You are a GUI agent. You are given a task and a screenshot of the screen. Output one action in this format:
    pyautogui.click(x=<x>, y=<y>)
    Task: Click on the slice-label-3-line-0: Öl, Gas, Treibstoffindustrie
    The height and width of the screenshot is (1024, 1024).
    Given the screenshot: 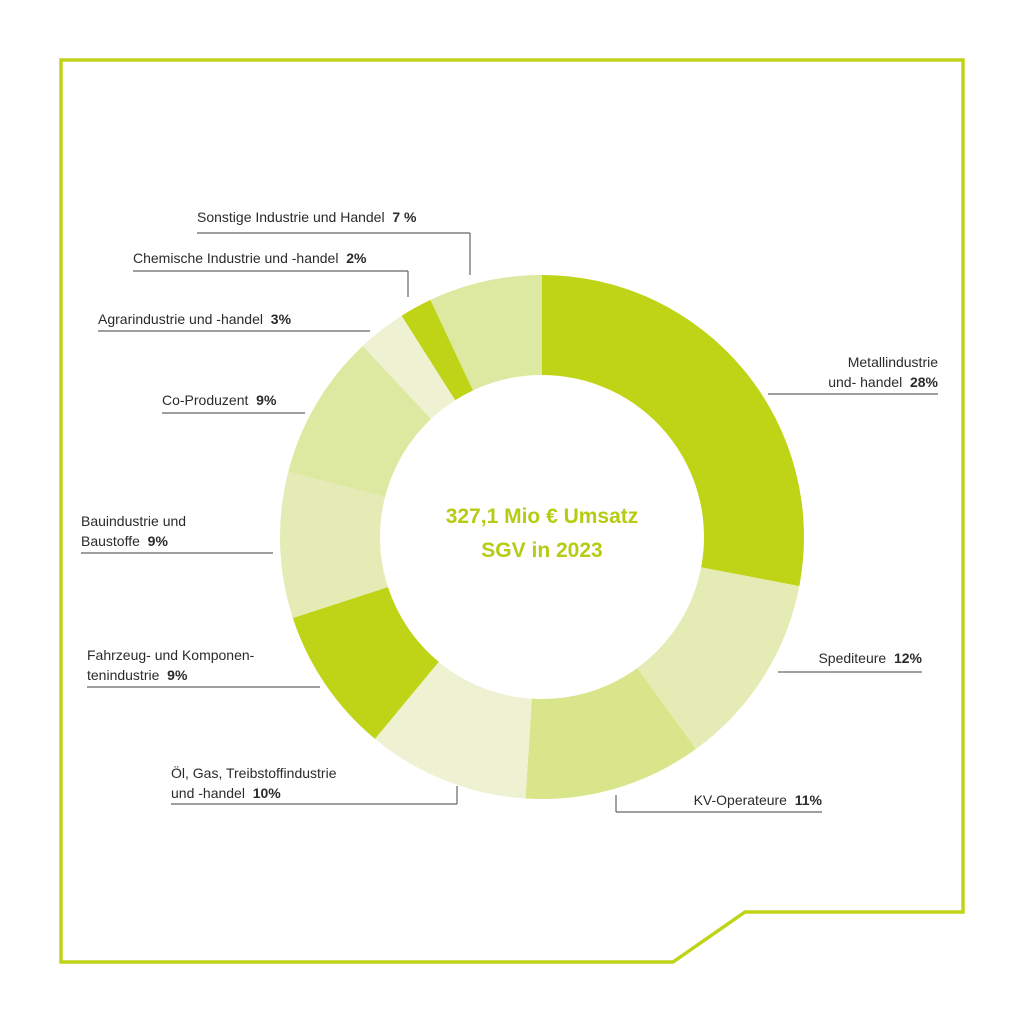 What is the action you would take?
    pyautogui.click(x=254, y=772)
    